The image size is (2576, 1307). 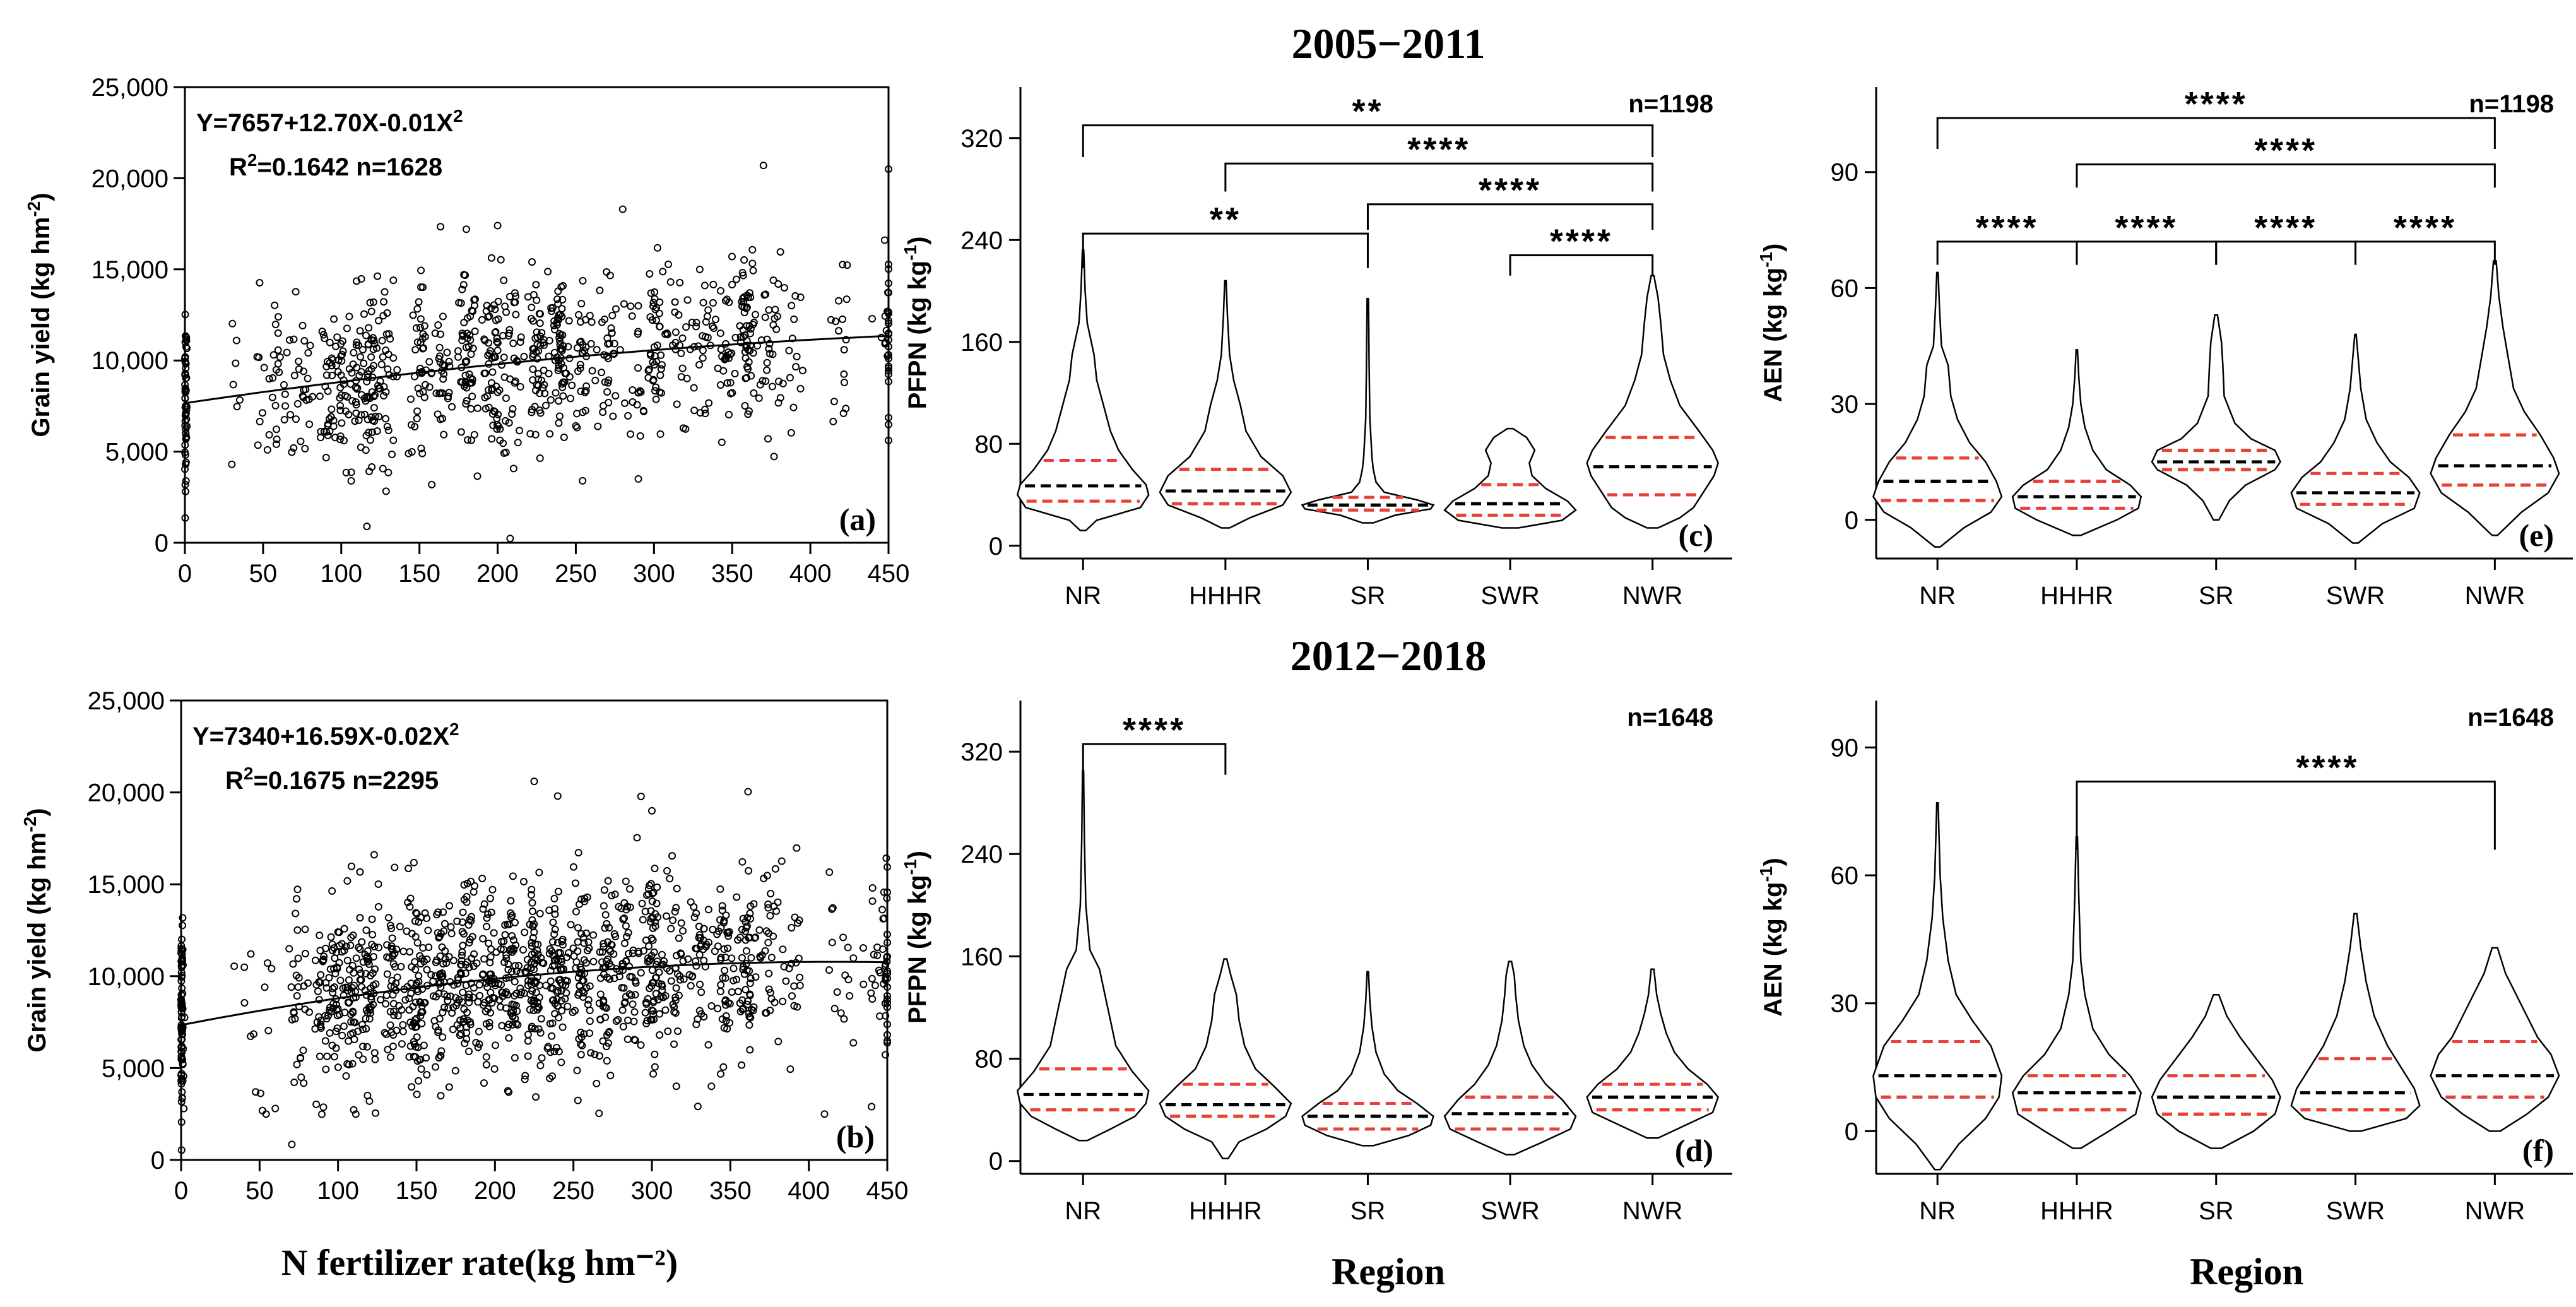 I want to click on scatter-x-axis-title: N fertilizer rate(kg hm⁻²), so click(x=480, y=1263).